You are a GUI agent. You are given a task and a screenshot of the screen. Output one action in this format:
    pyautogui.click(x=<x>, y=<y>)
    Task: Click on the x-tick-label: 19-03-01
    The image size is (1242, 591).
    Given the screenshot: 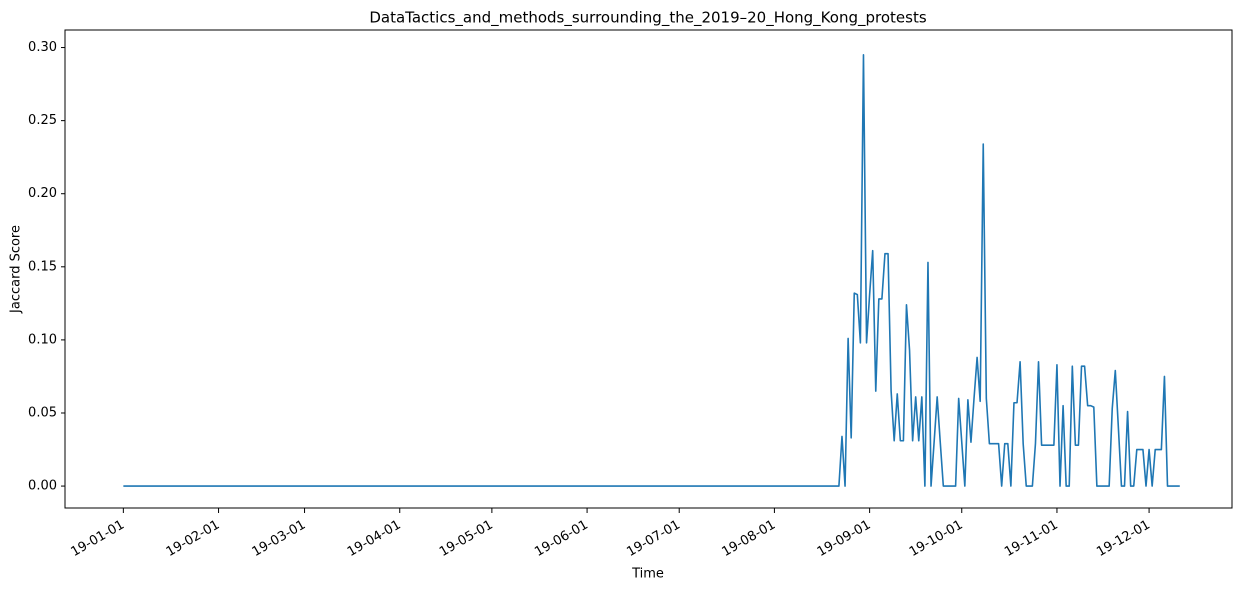 What is the action you would take?
    pyautogui.click(x=279, y=539)
    